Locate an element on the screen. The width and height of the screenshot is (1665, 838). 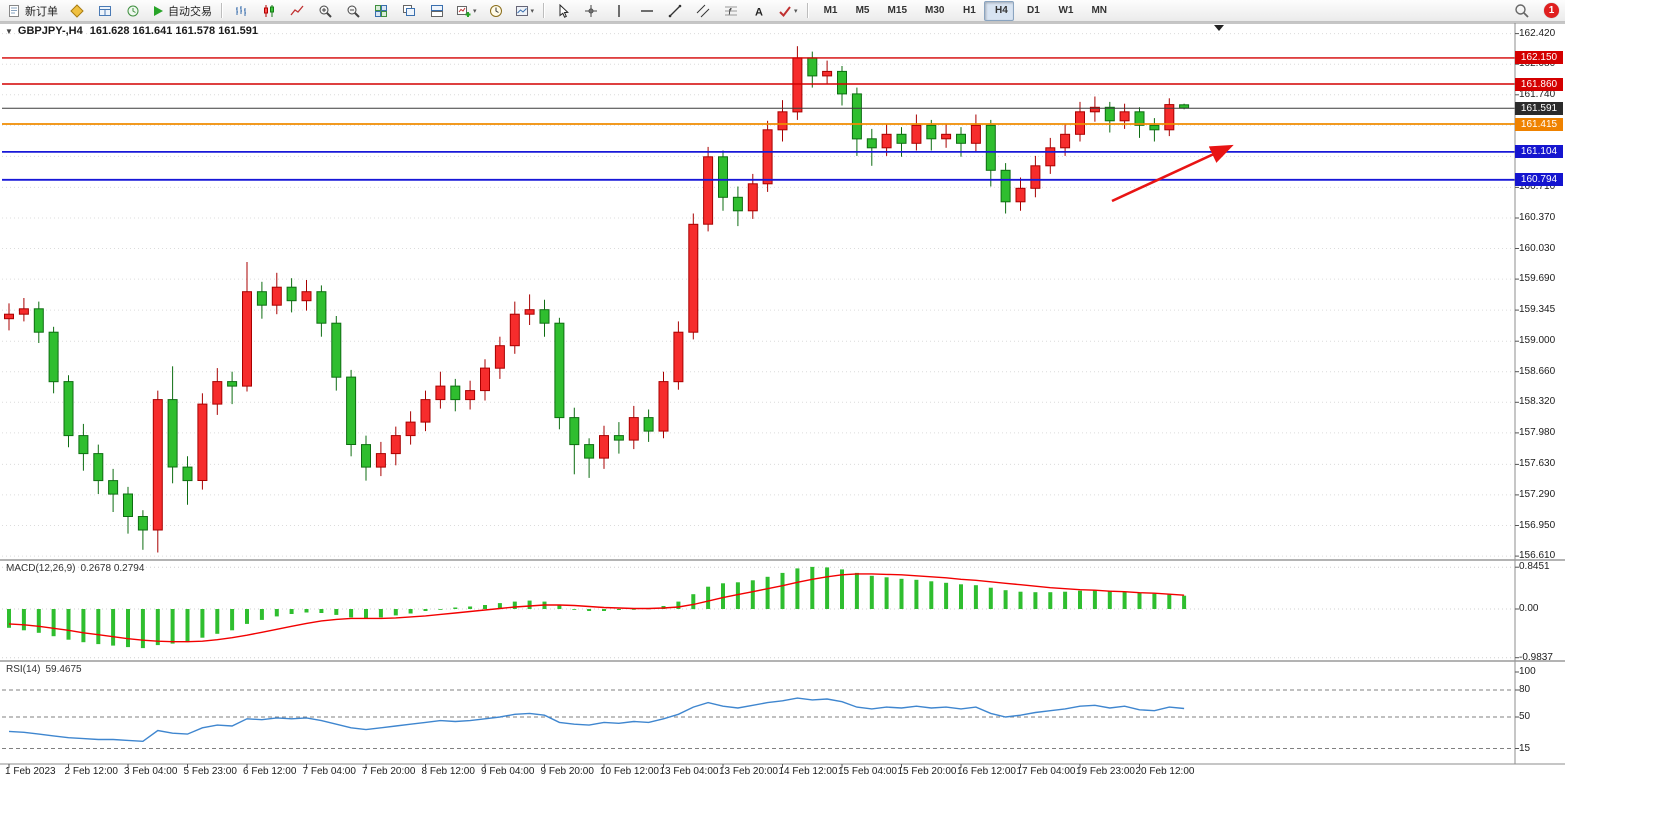
toolbar-right-cluster: 1 is located at coordinates (1533, 11).